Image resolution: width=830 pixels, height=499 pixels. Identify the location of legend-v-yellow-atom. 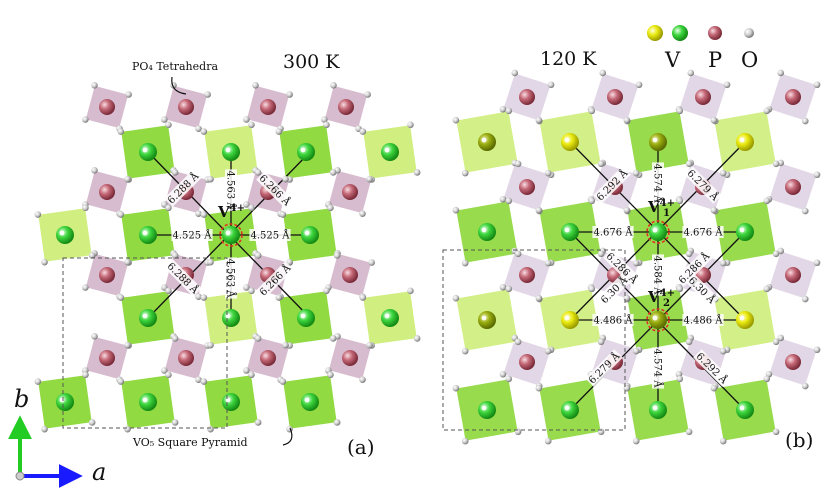
(655, 33).